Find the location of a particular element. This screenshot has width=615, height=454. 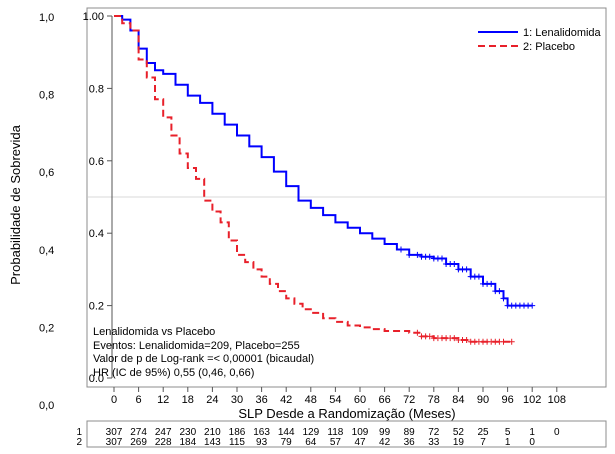

y-tick-label: 0.8 is located at coordinates (96, 89).